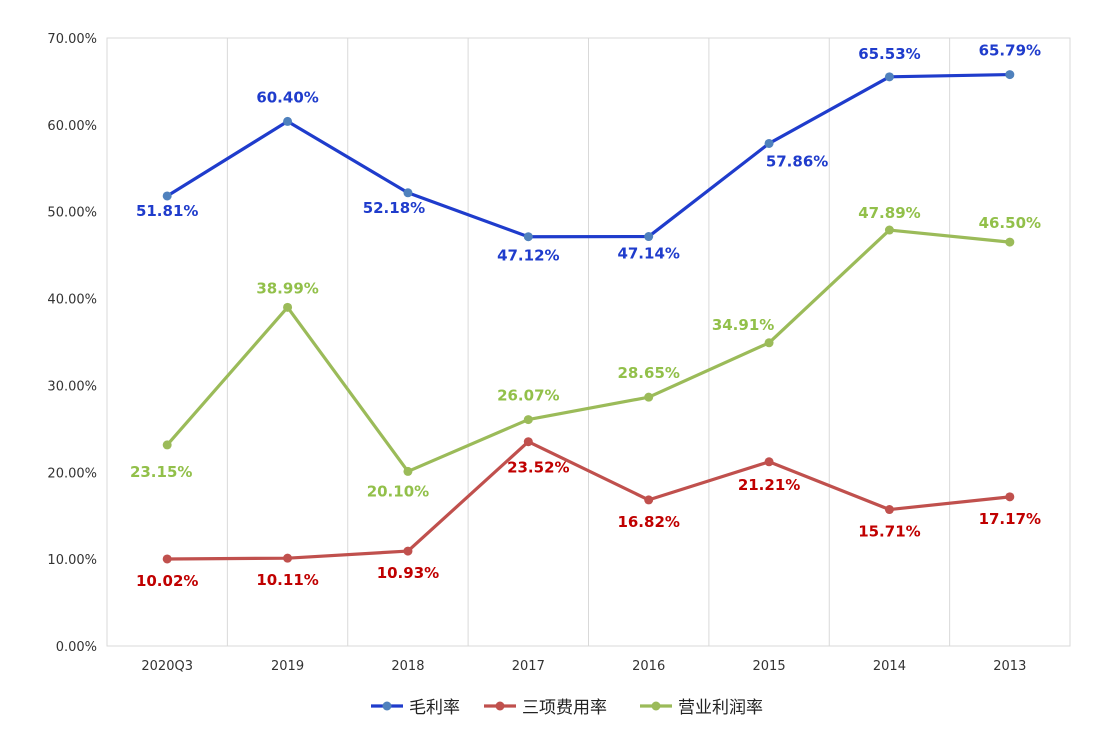 The image size is (1099, 735). Describe the element at coordinates (287, 97) in the screenshot. I see `data-label: 60.40%` at that location.